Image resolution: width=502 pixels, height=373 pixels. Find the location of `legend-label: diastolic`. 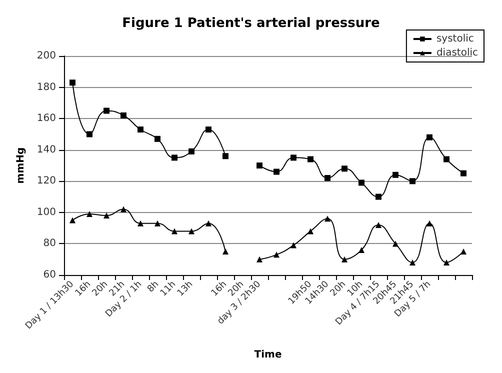

legend-label: diastolic is located at coordinates (457, 53).